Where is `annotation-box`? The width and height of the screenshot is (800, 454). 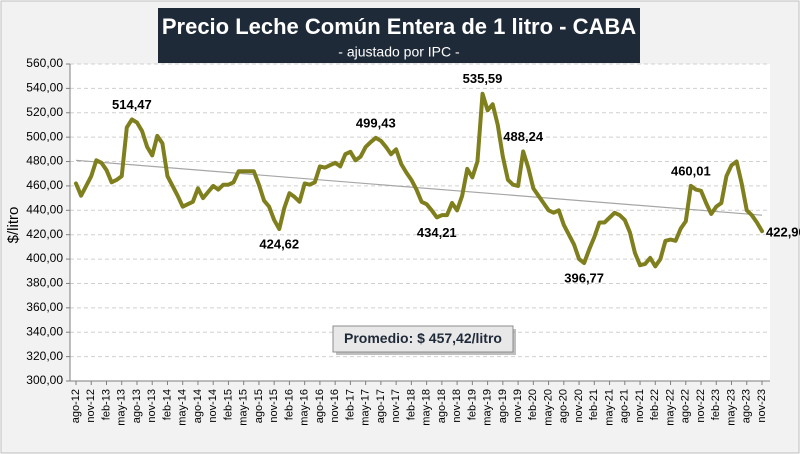
annotation-box is located at coordinates (423, 339).